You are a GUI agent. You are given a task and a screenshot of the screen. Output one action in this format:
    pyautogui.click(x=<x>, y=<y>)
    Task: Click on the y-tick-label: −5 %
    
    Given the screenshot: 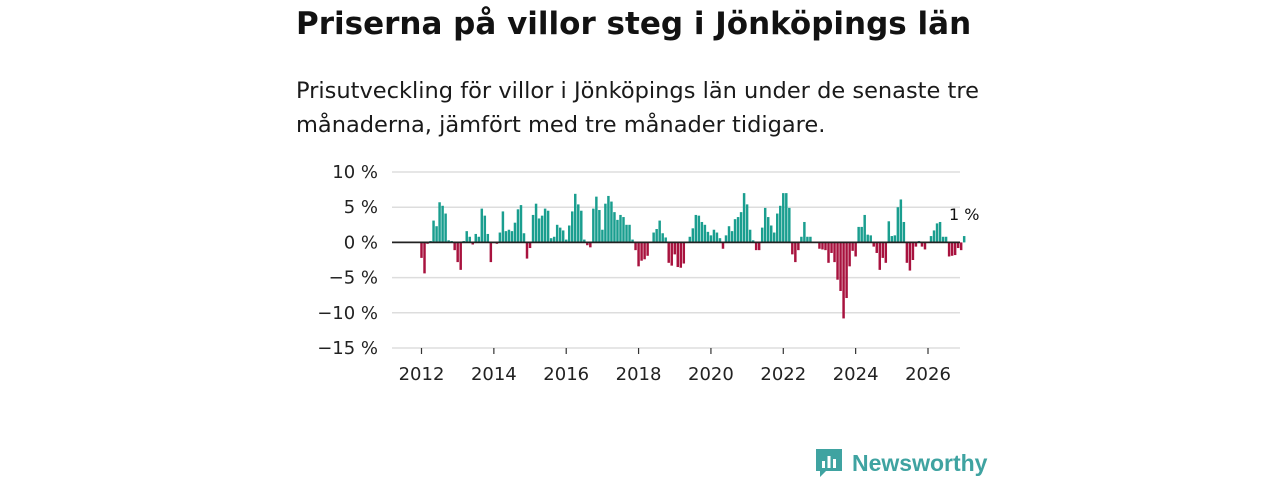 What is the action you would take?
    pyautogui.click(x=353, y=278)
    